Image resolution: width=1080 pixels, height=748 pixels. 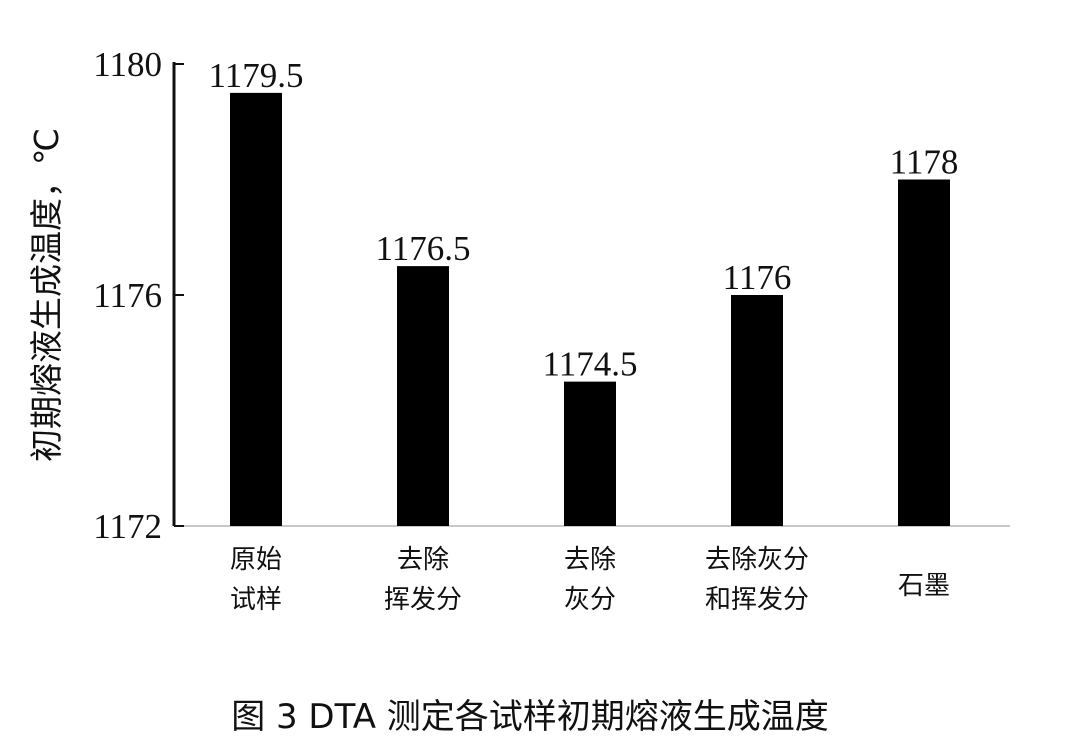 I want to click on bar-value-label: 1178, so click(x=924, y=162).